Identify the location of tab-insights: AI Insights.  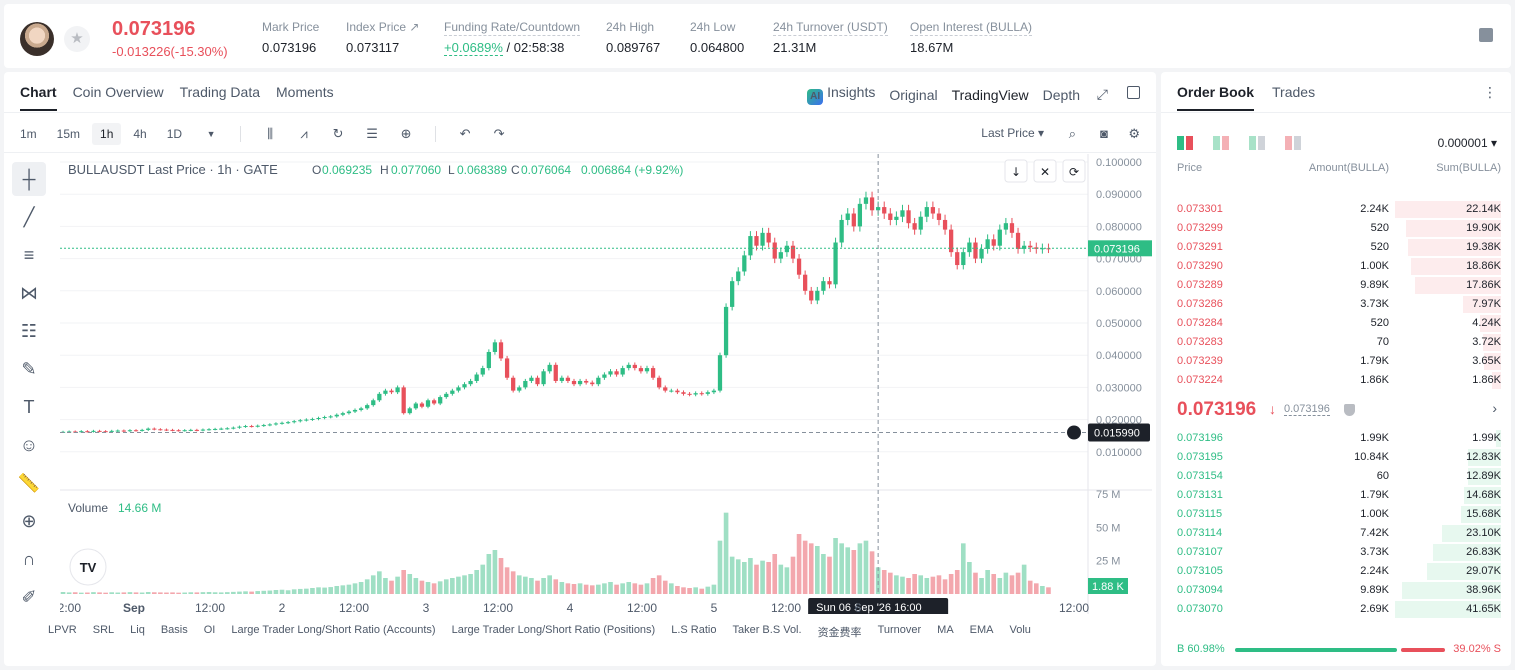
(841, 94).